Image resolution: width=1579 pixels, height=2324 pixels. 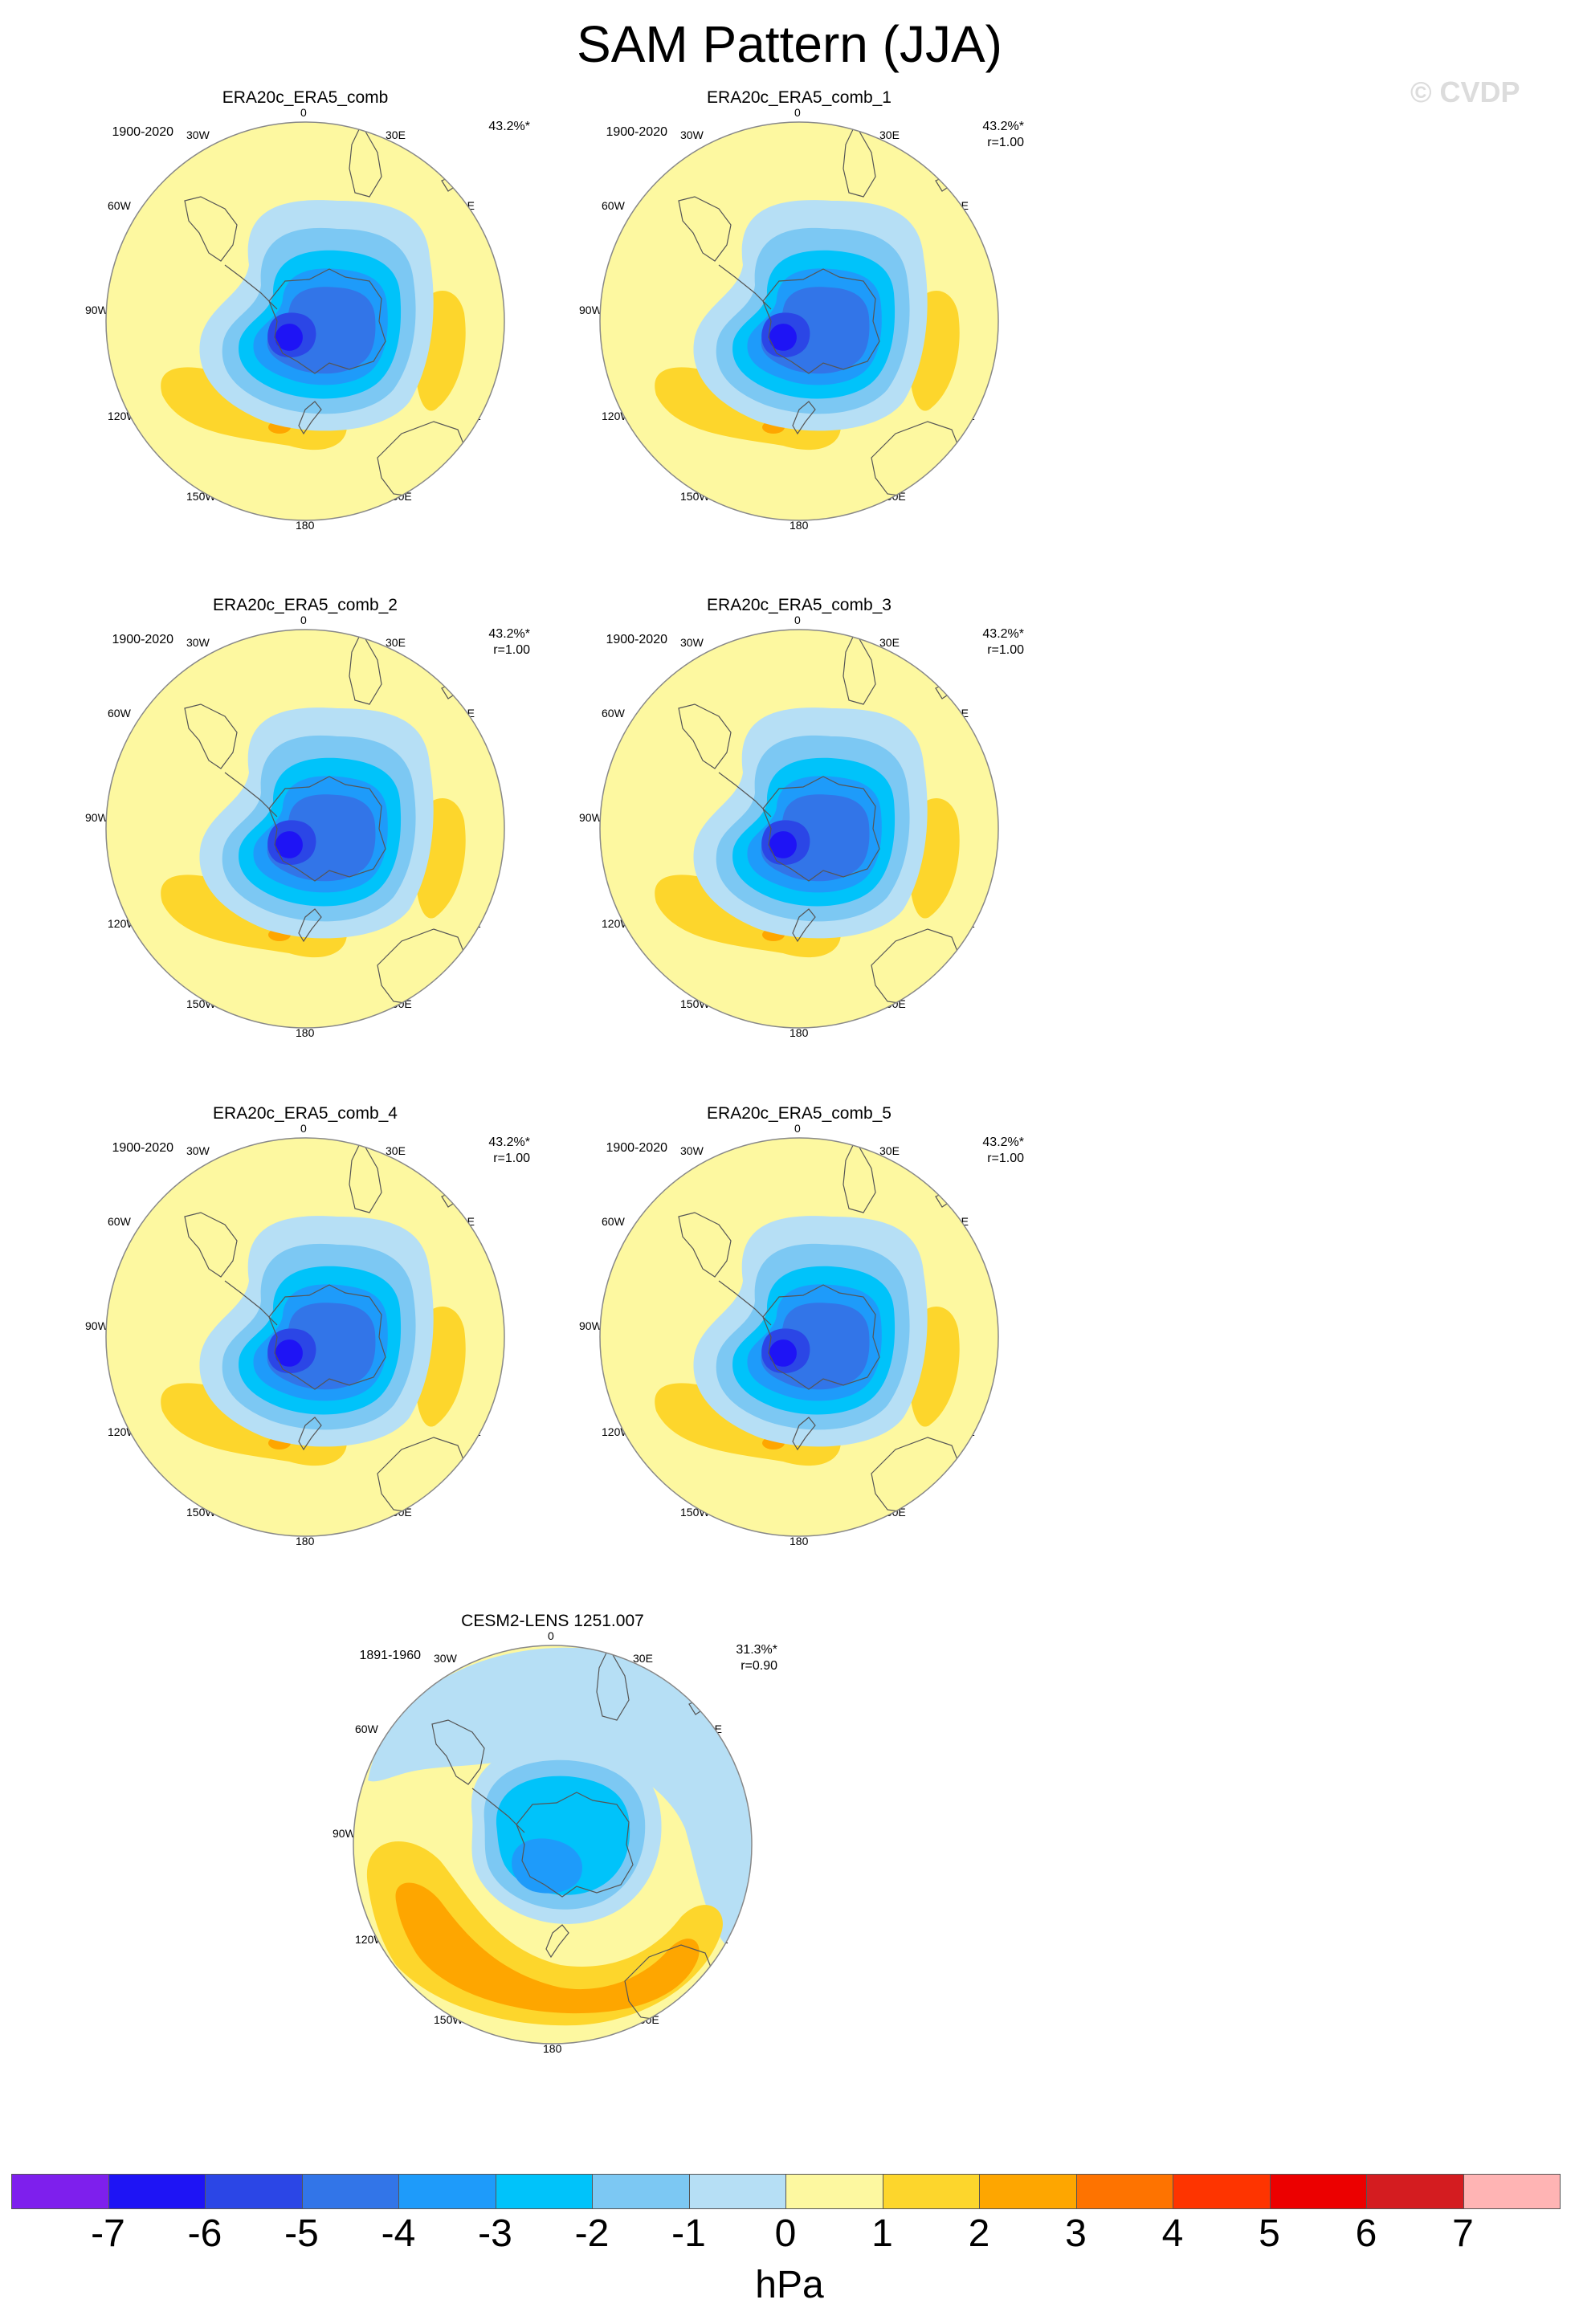 What do you see at coordinates (789, 44) in the screenshot?
I see `figure-title: SAM Pattern (JJA)` at bounding box center [789, 44].